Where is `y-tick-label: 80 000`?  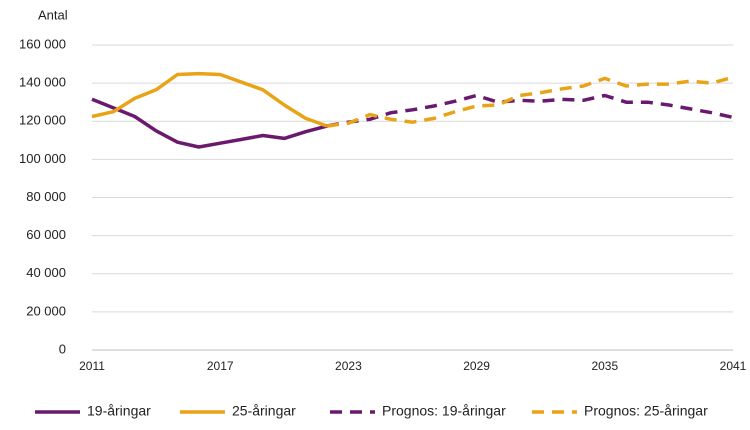 y-tick-label: 80 000 is located at coordinates (46, 196).